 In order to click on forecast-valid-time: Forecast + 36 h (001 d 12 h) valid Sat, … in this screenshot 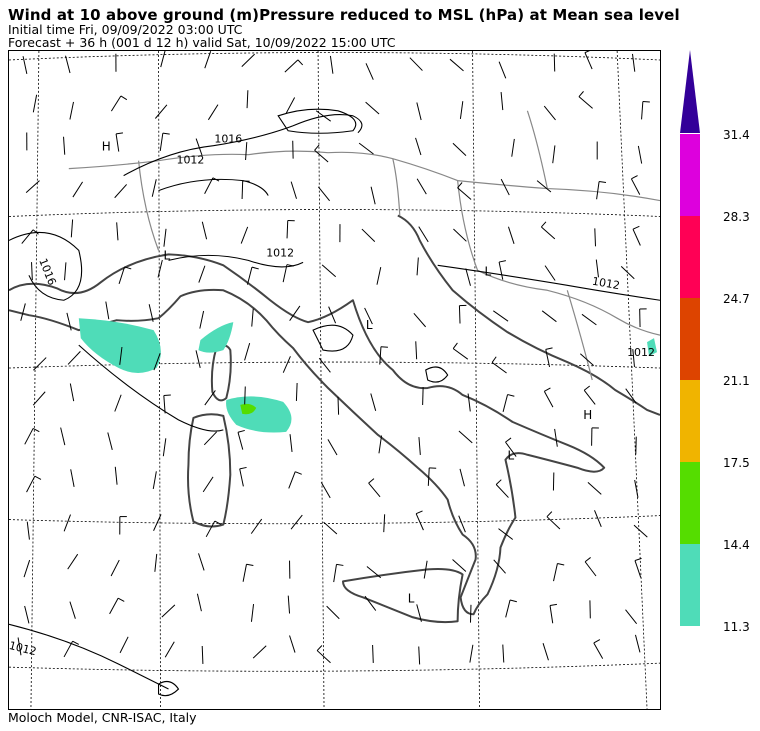, I will do `click(202, 42)`.